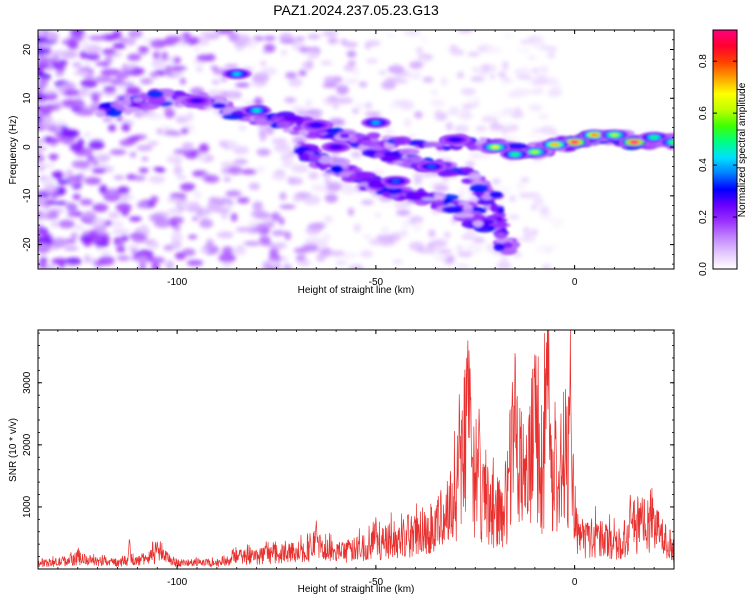  I want to click on colorbar-ticks: 0.0 0.2 0.4 0.6 0.8, so click(717, 165).